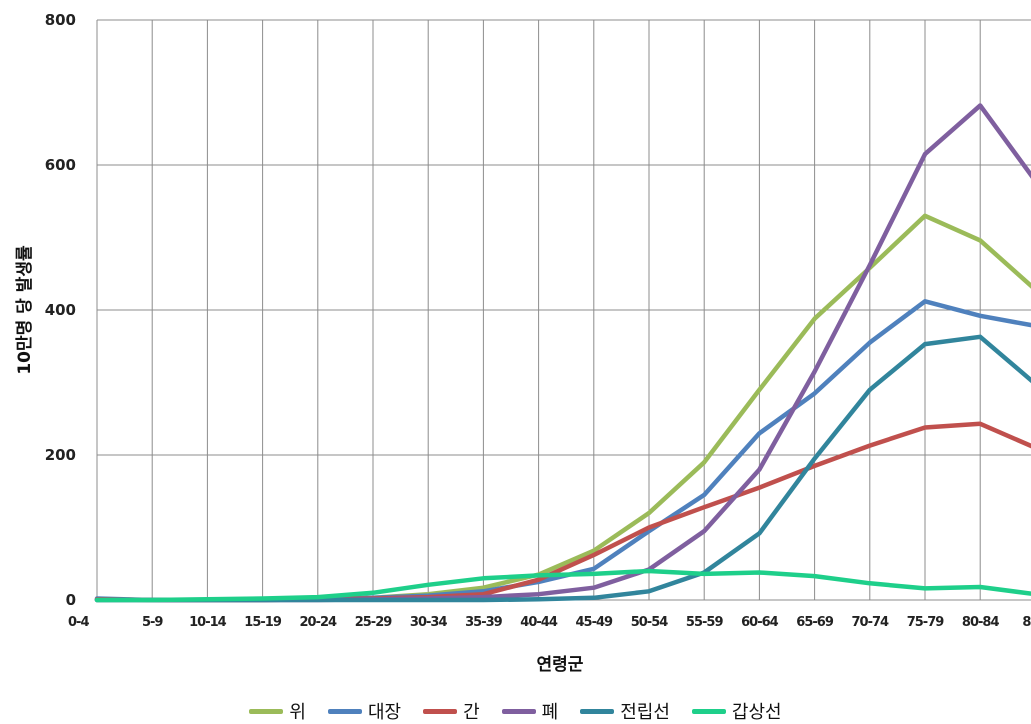  Describe the element at coordinates (539, 622) in the screenshot. I see `x-tick-label: 40-44` at that location.